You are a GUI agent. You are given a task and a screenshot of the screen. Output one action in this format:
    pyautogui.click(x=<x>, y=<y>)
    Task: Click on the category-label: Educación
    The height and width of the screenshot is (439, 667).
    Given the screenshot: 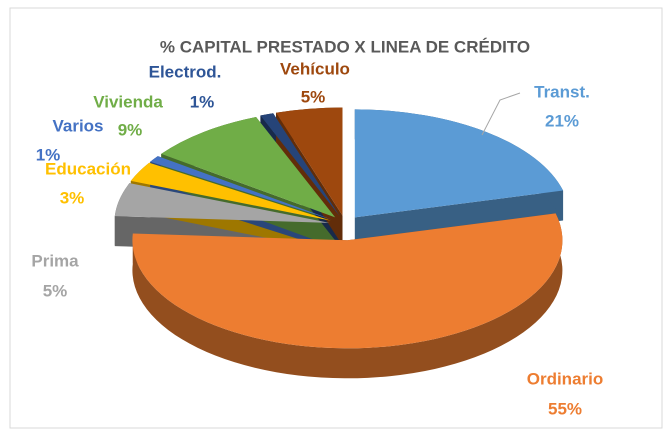 What is the action you would take?
    pyautogui.click(x=88, y=168)
    